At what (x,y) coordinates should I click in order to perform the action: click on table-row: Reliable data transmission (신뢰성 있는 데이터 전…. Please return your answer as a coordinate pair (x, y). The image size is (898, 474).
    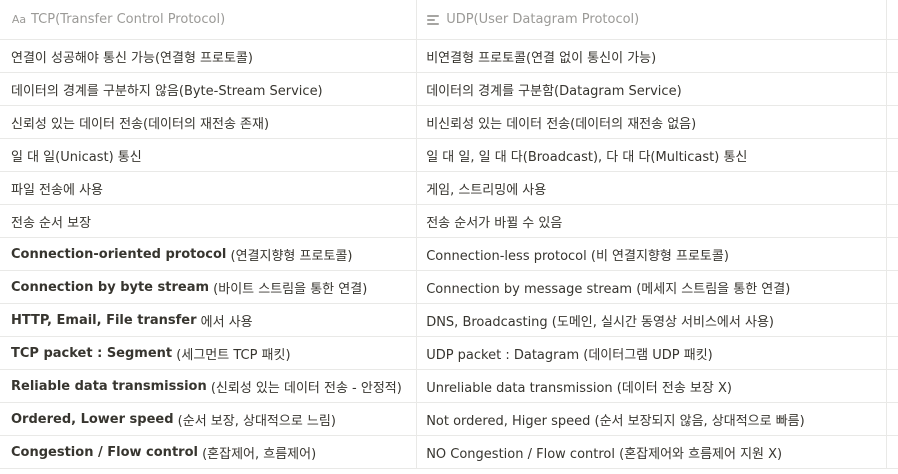
    Looking at the image, I should click on (449, 386).